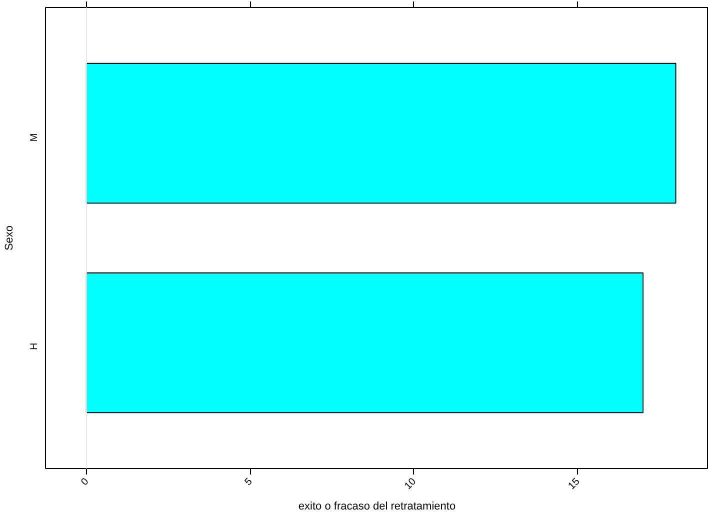 Image resolution: width=708 pixels, height=525 pixels. Describe the element at coordinates (410, 484) in the screenshot. I see `x-tick-label: 10` at that location.